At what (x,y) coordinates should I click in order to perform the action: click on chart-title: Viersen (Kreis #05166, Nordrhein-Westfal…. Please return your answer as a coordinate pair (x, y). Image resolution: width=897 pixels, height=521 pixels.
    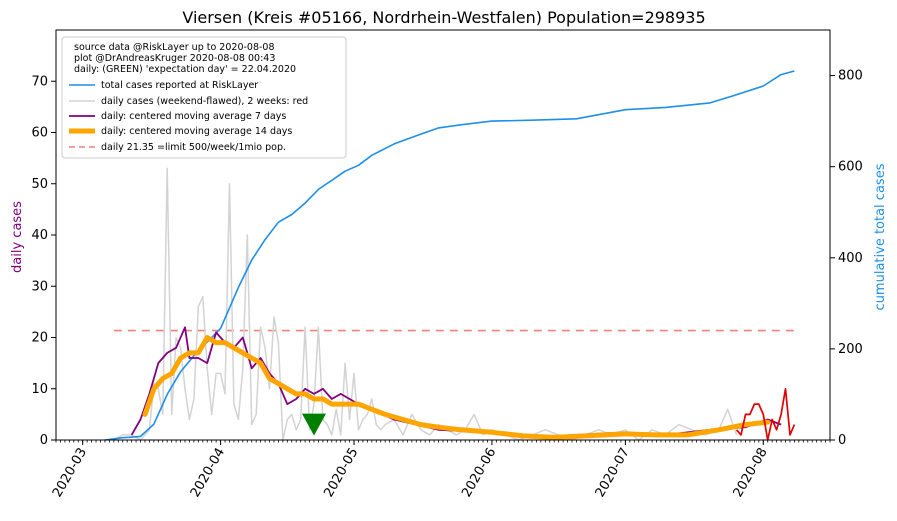
    Looking at the image, I should click on (443, 17).